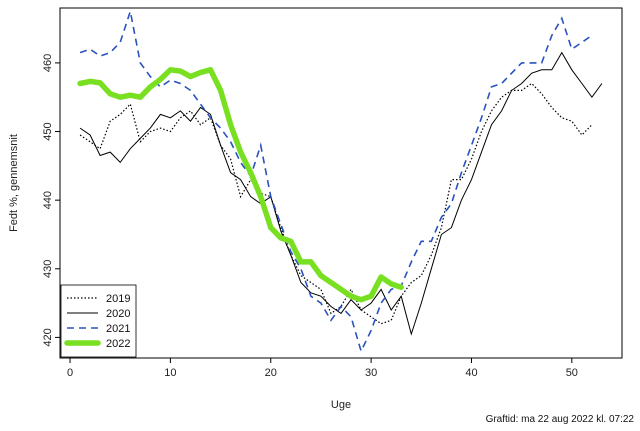 This screenshot has height=431, width=640. What do you see at coordinates (48, 269) in the screenshot?
I see `y-tick-label: 430` at bounding box center [48, 269].